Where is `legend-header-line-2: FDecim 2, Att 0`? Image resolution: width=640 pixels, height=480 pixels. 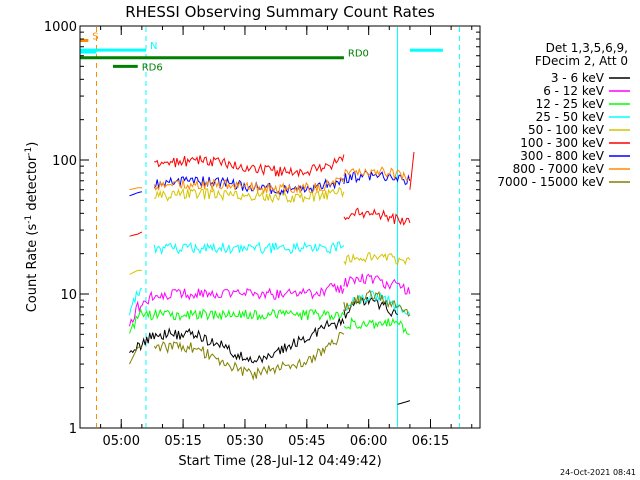
legend-header-line-2: FDecim 2, Att 0 is located at coordinates (581, 61).